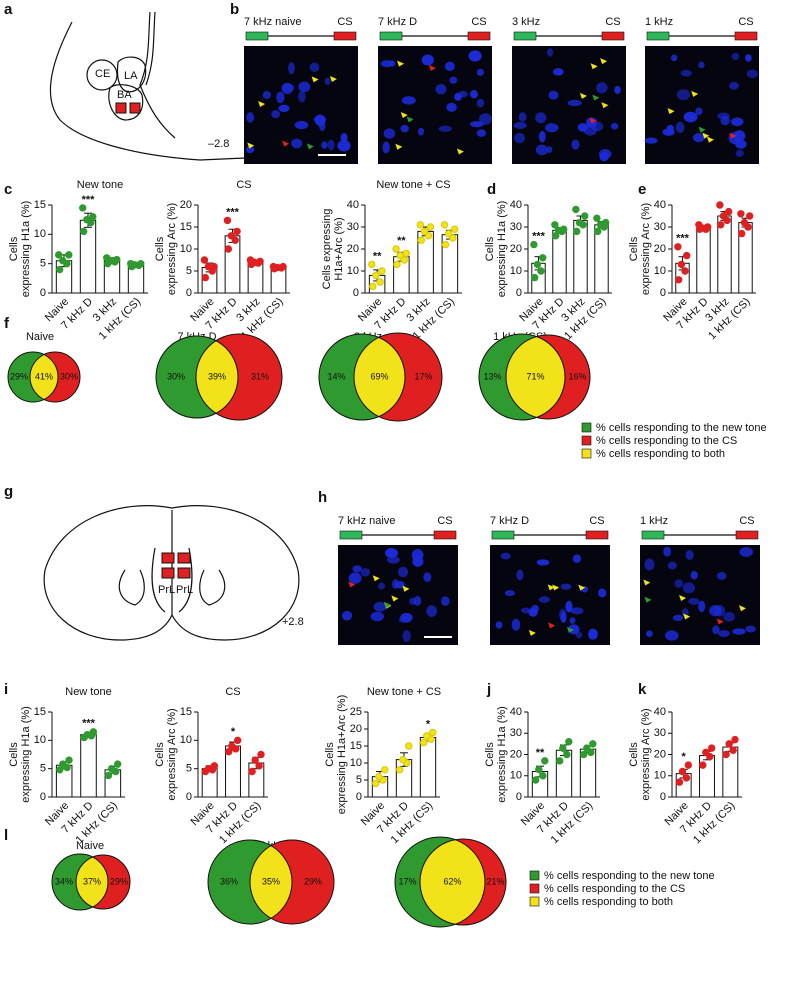 This screenshot has width=787, height=984. I want to click on ventricle, so click(131, 587).